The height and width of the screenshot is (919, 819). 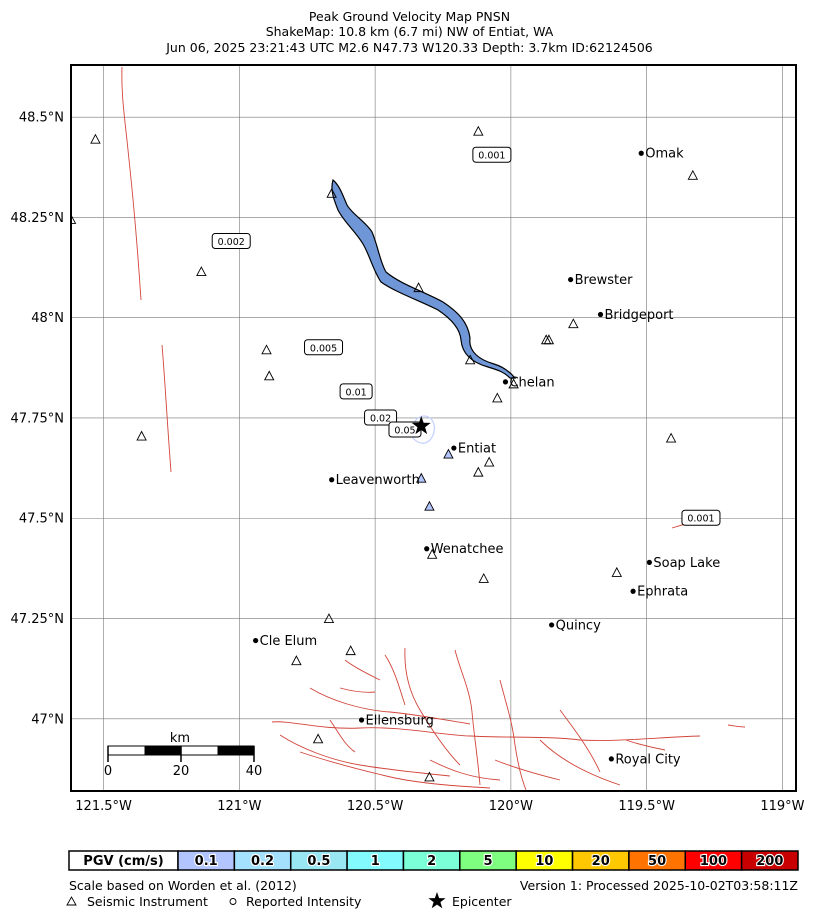 What do you see at coordinates (644, 759) in the screenshot?
I see `city-marker: Royal City` at bounding box center [644, 759].